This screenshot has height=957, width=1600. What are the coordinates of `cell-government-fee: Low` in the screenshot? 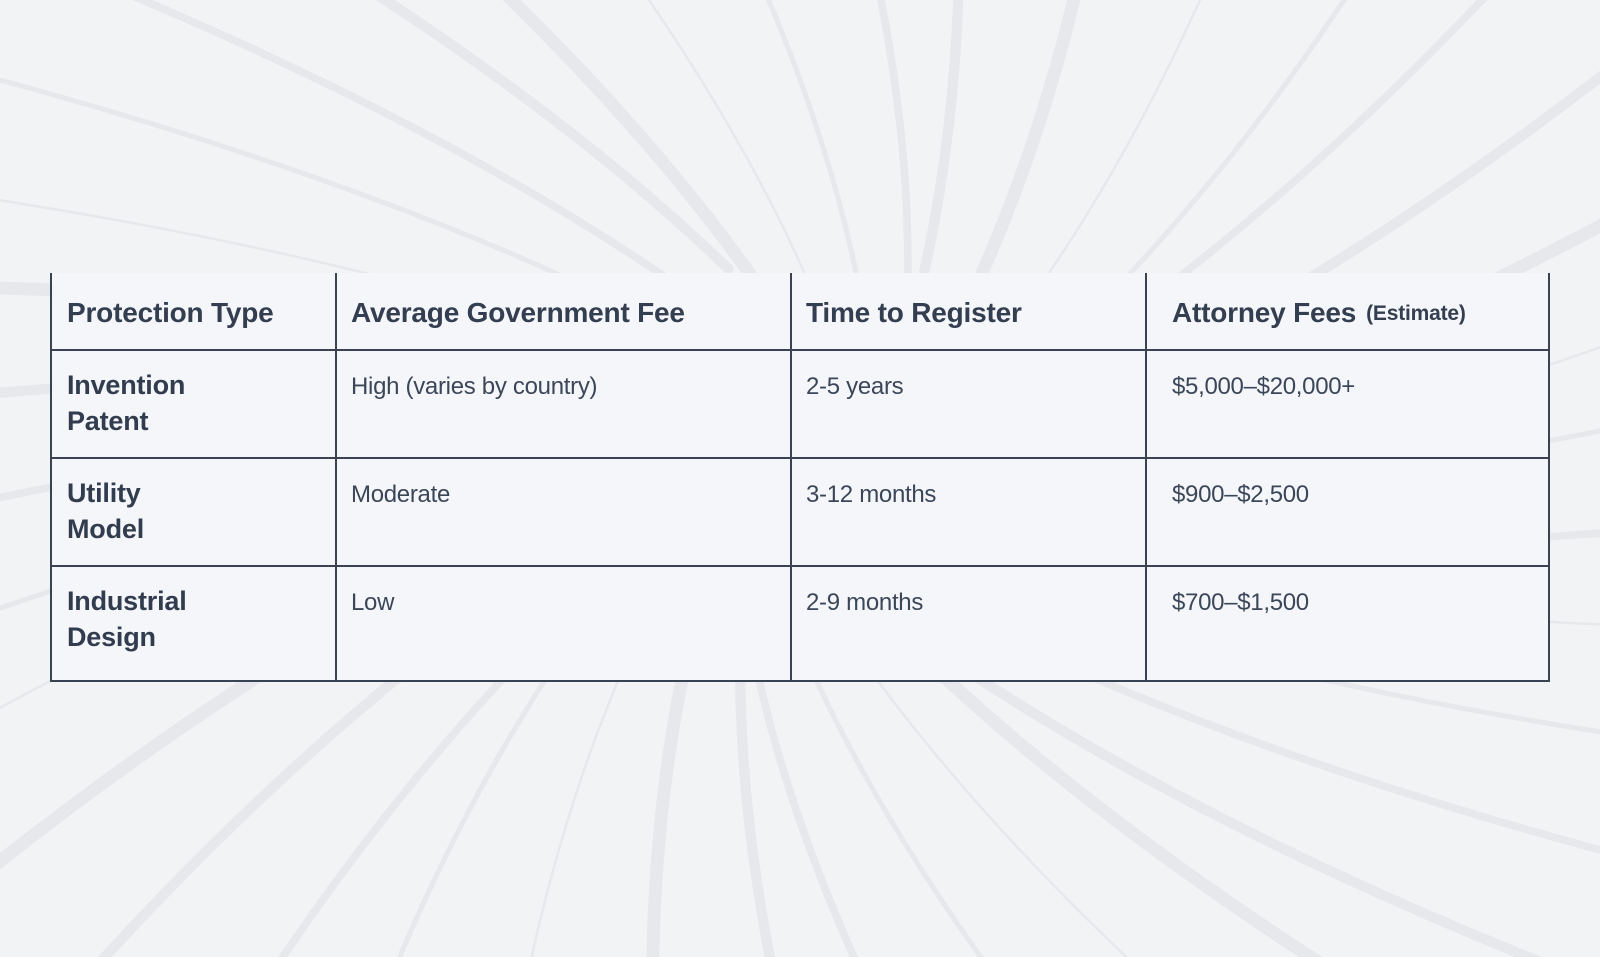 It's located at (564, 623).